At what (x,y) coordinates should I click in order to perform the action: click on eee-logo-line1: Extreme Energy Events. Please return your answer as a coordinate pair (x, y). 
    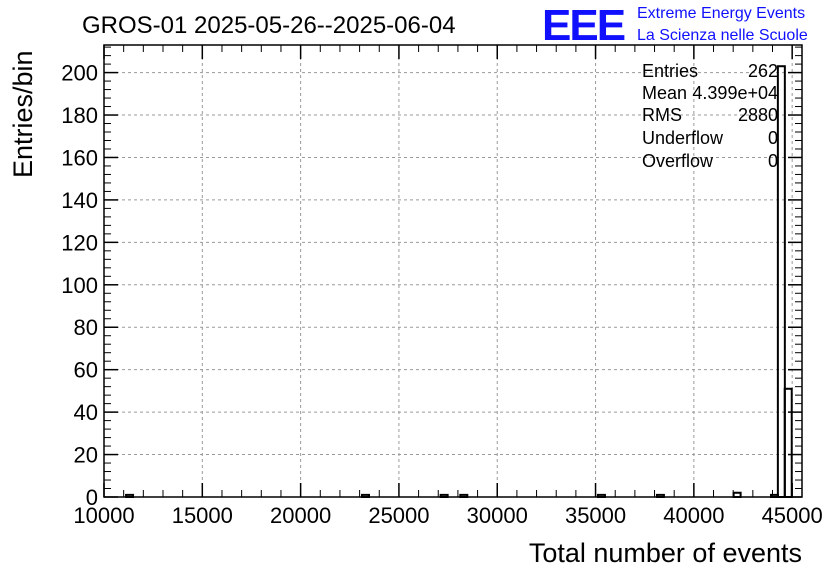
    Looking at the image, I should click on (721, 13).